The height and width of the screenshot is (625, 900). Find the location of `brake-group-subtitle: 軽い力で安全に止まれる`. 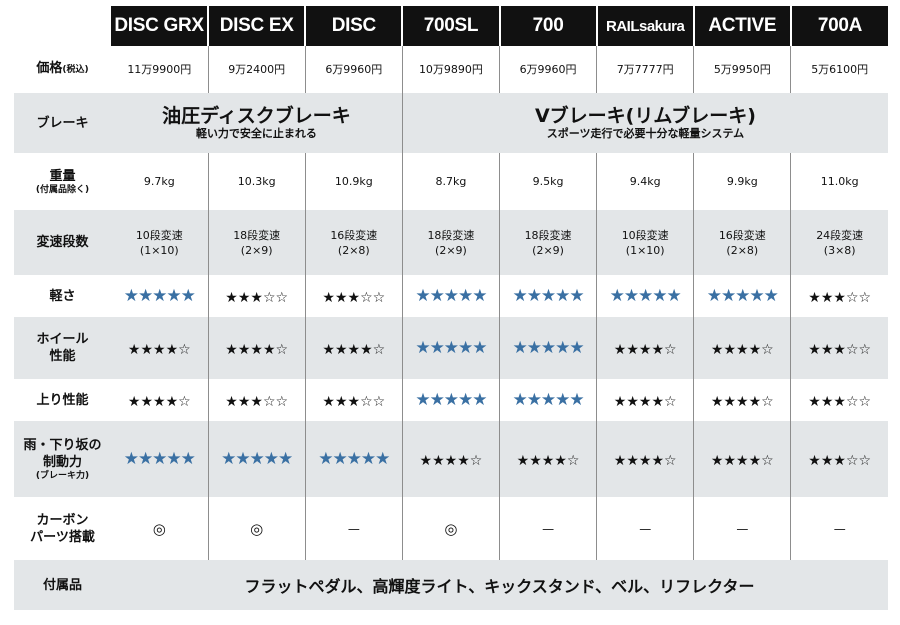

brake-group-subtitle: 軽い力で安全に止まれる is located at coordinates (256, 133).